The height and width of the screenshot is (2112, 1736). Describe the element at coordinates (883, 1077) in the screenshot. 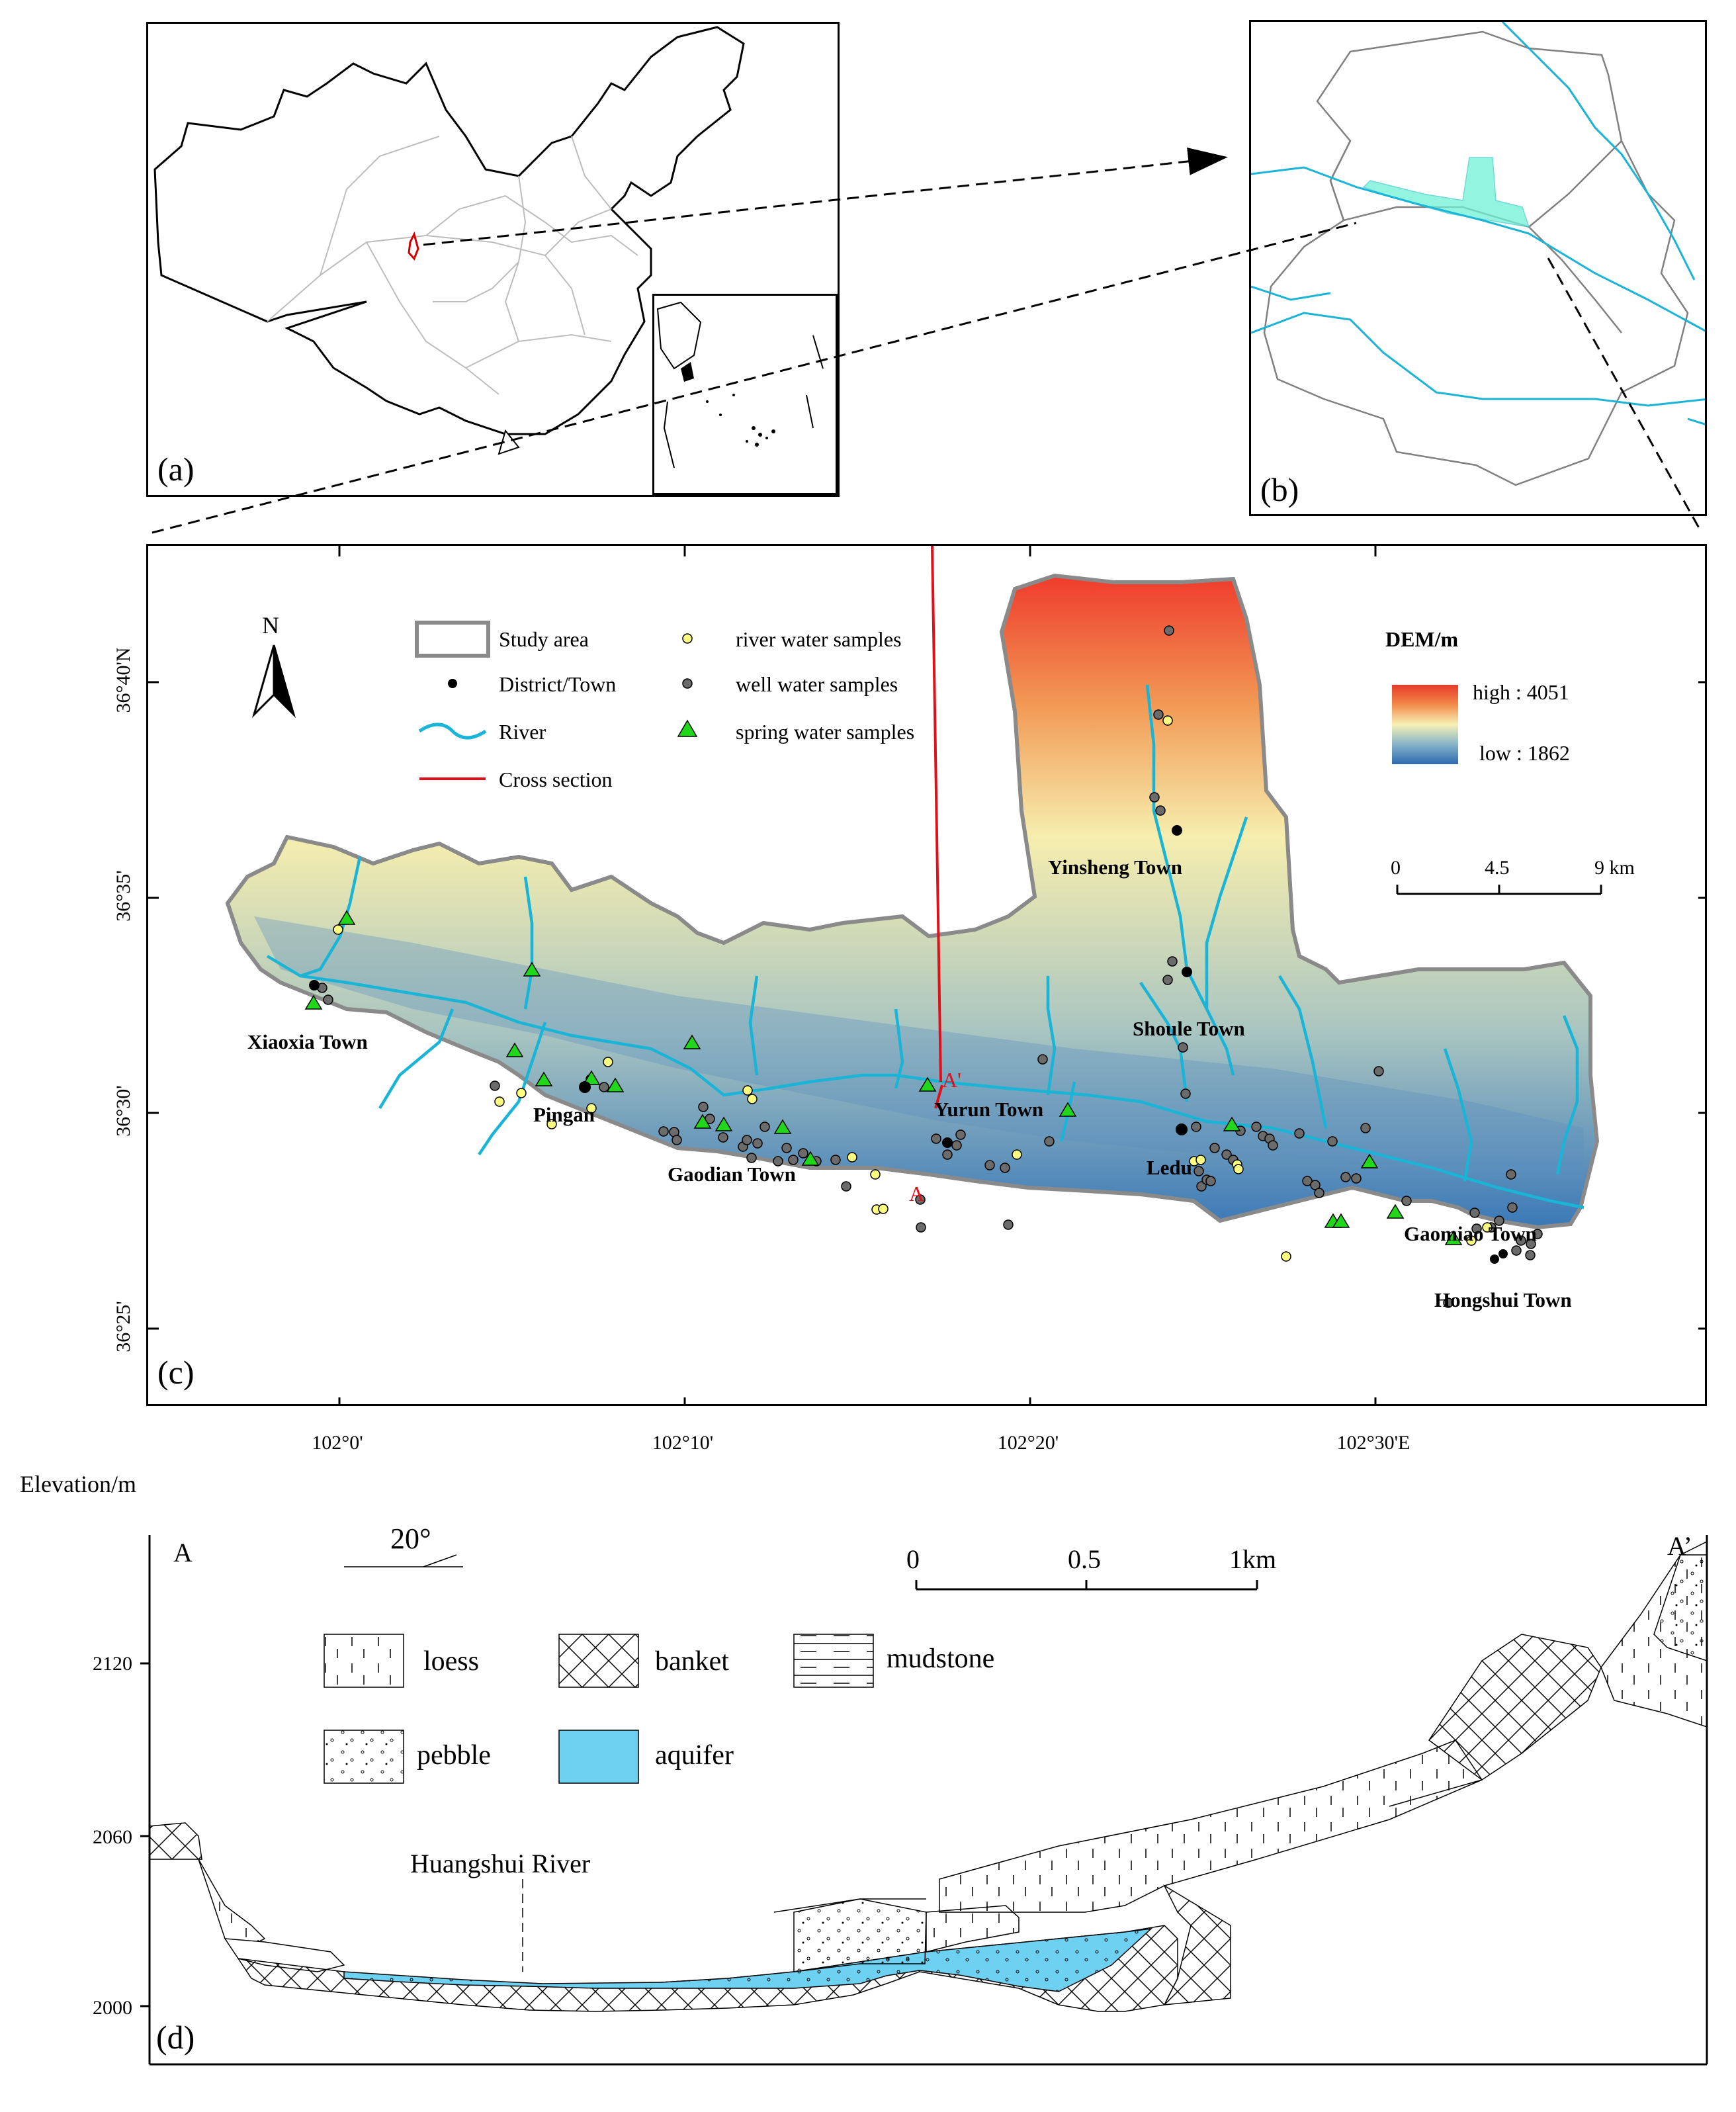

I see `spring-samples` at that location.